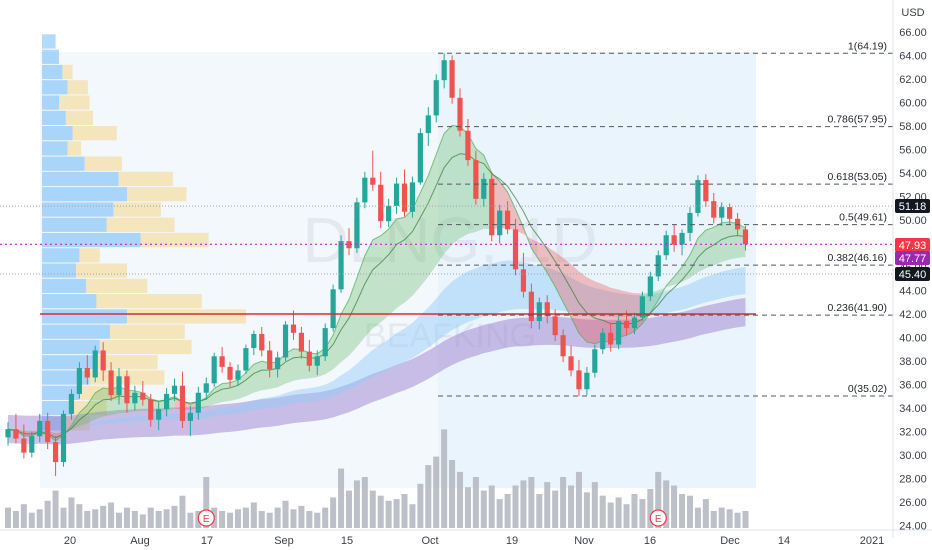  I want to click on watermark-text: DLNG, 1D, so click(449, 240).